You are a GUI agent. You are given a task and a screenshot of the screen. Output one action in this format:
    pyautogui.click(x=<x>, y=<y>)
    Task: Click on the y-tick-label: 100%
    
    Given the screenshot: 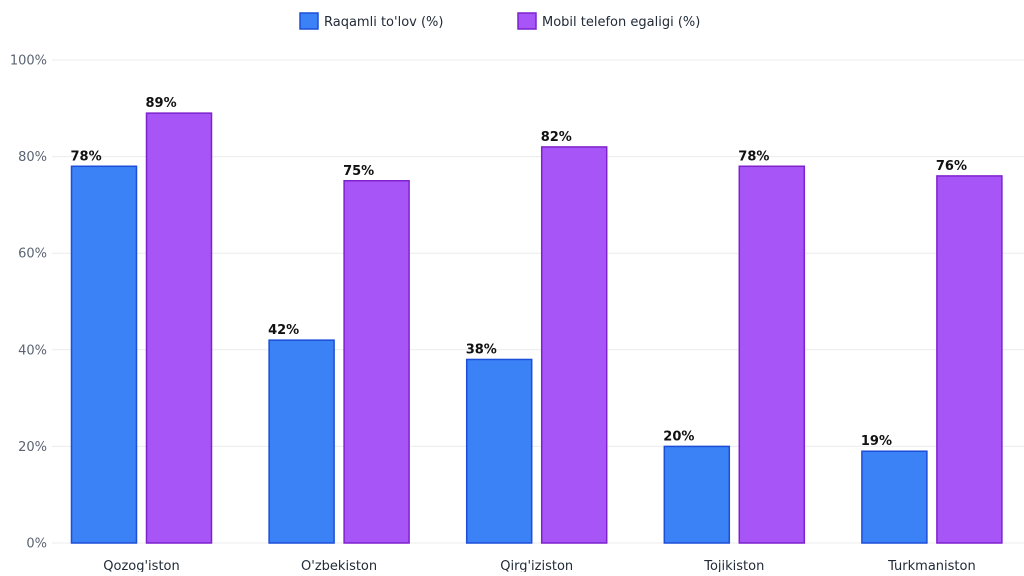 What is the action you would take?
    pyautogui.click(x=28, y=61)
    